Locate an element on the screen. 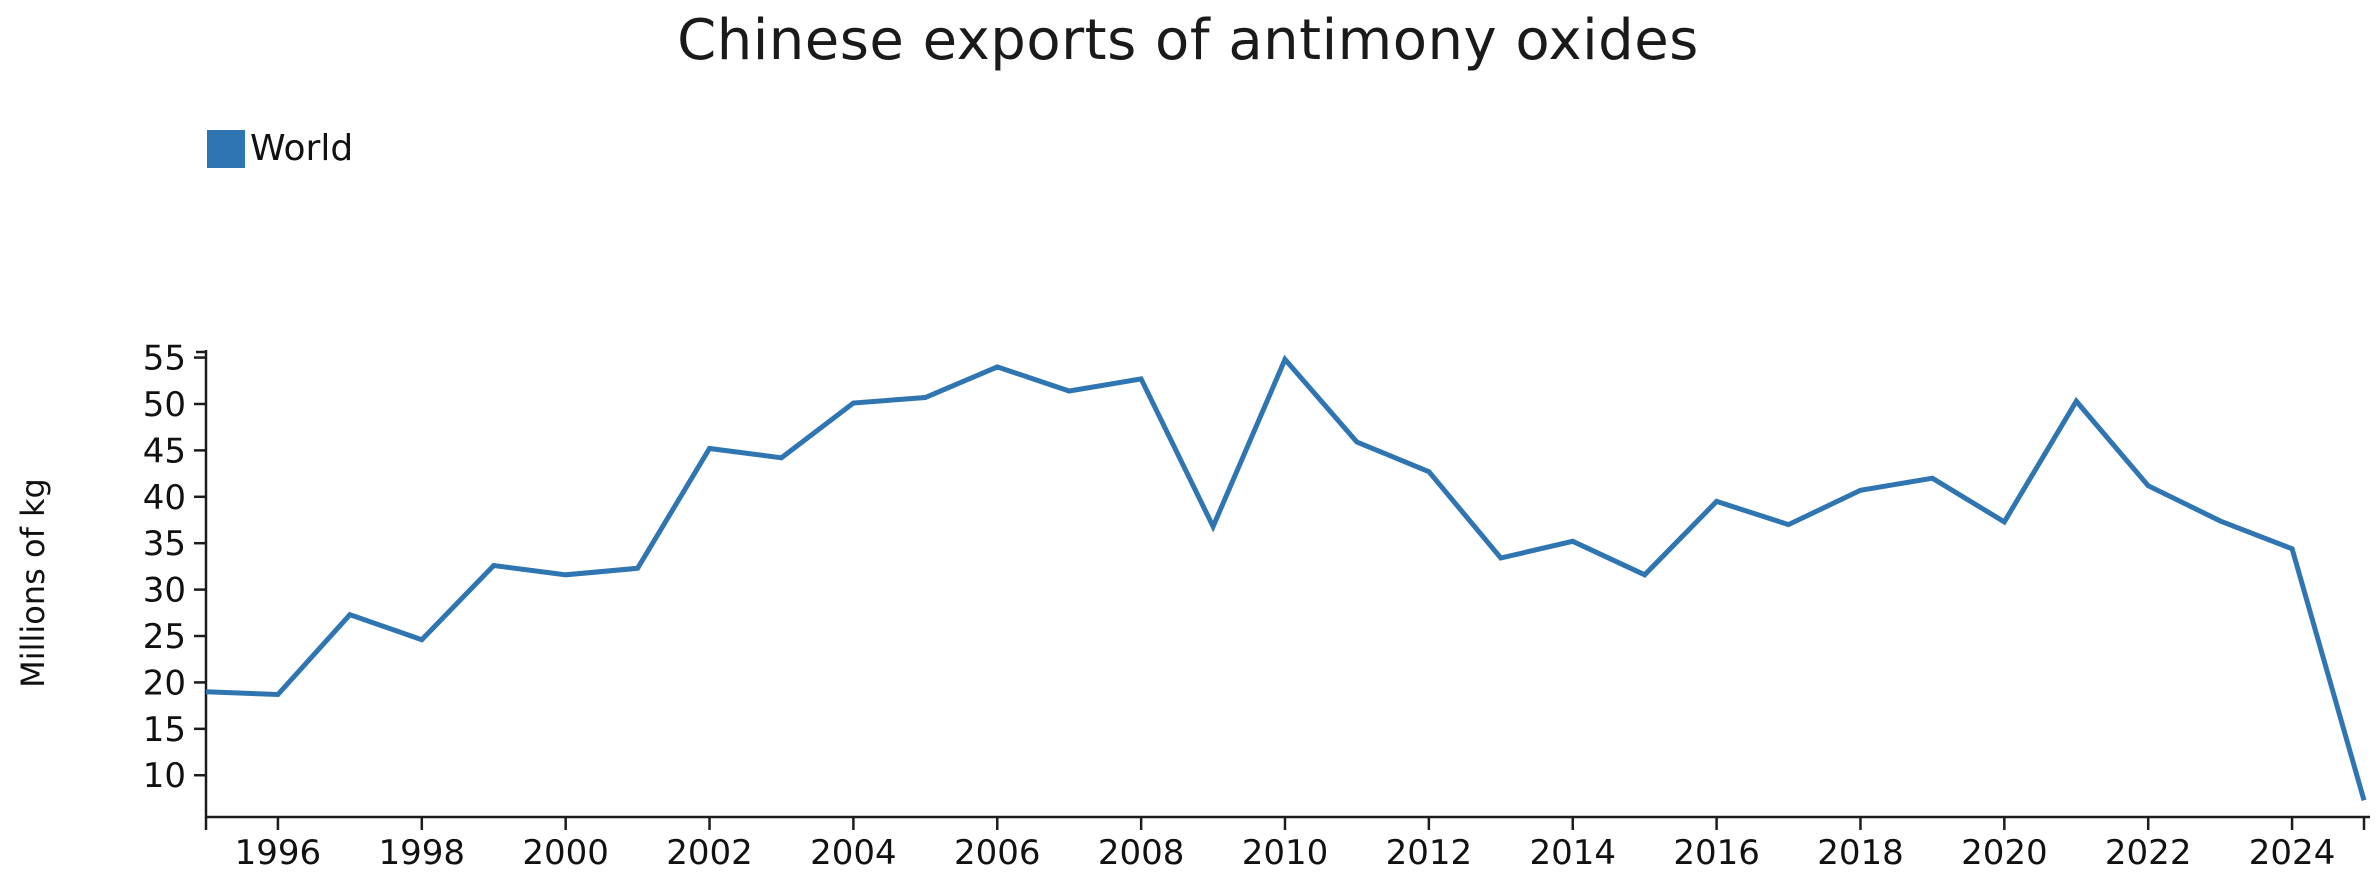 This screenshot has width=2376, height=884. y-tick-label: 10 is located at coordinates (164, 776).